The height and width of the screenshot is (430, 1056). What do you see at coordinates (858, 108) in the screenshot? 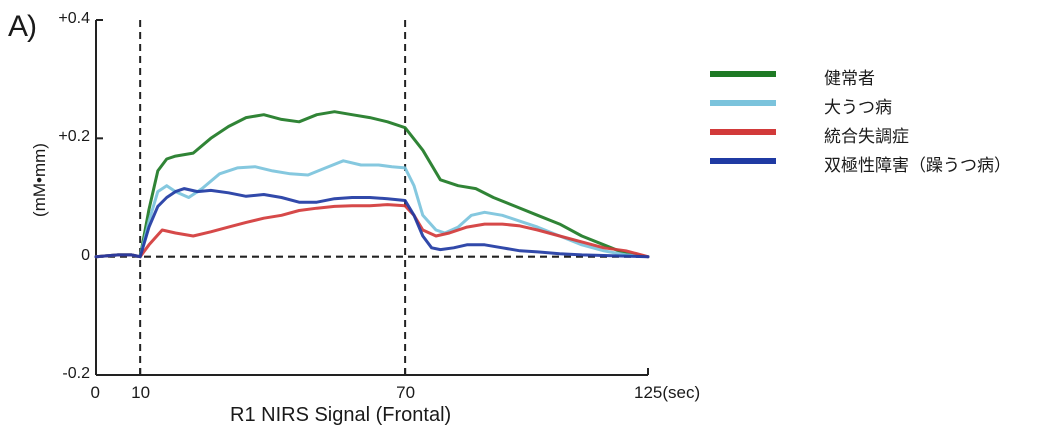
I see `legend-label: 大うつ病` at bounding box center [858, 108].